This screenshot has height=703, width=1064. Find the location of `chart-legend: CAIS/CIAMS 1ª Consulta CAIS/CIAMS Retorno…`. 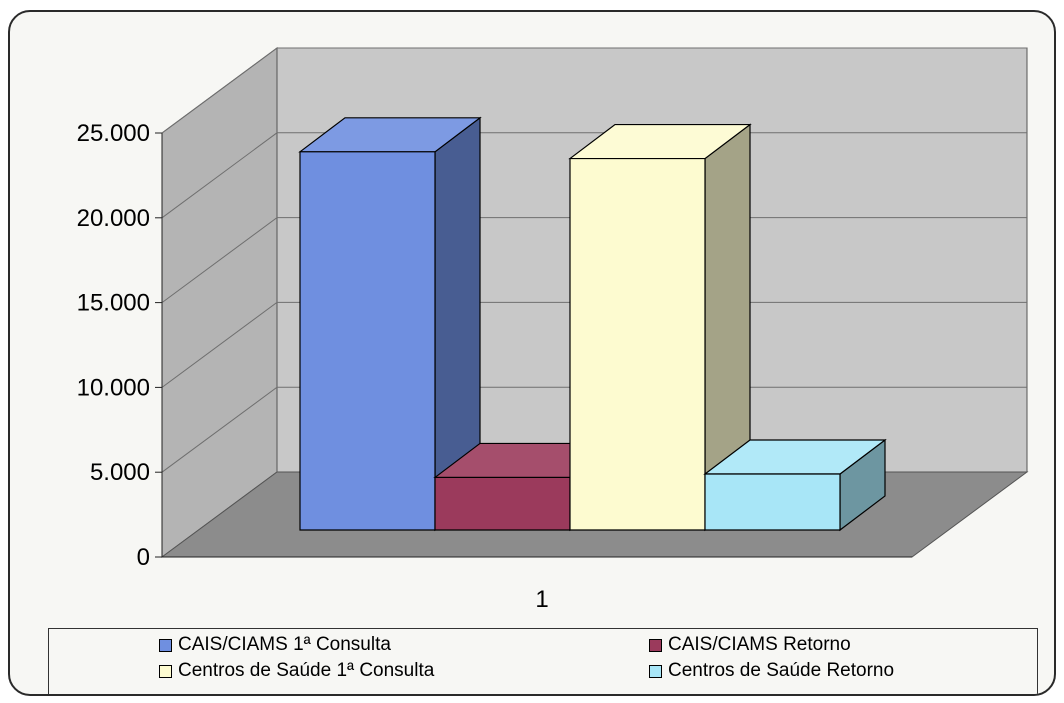

chart-legend: CAIS/CIAMS 1ª Consulta CAIS/CIAMS Retorno… is located at coordinates (543, 661).